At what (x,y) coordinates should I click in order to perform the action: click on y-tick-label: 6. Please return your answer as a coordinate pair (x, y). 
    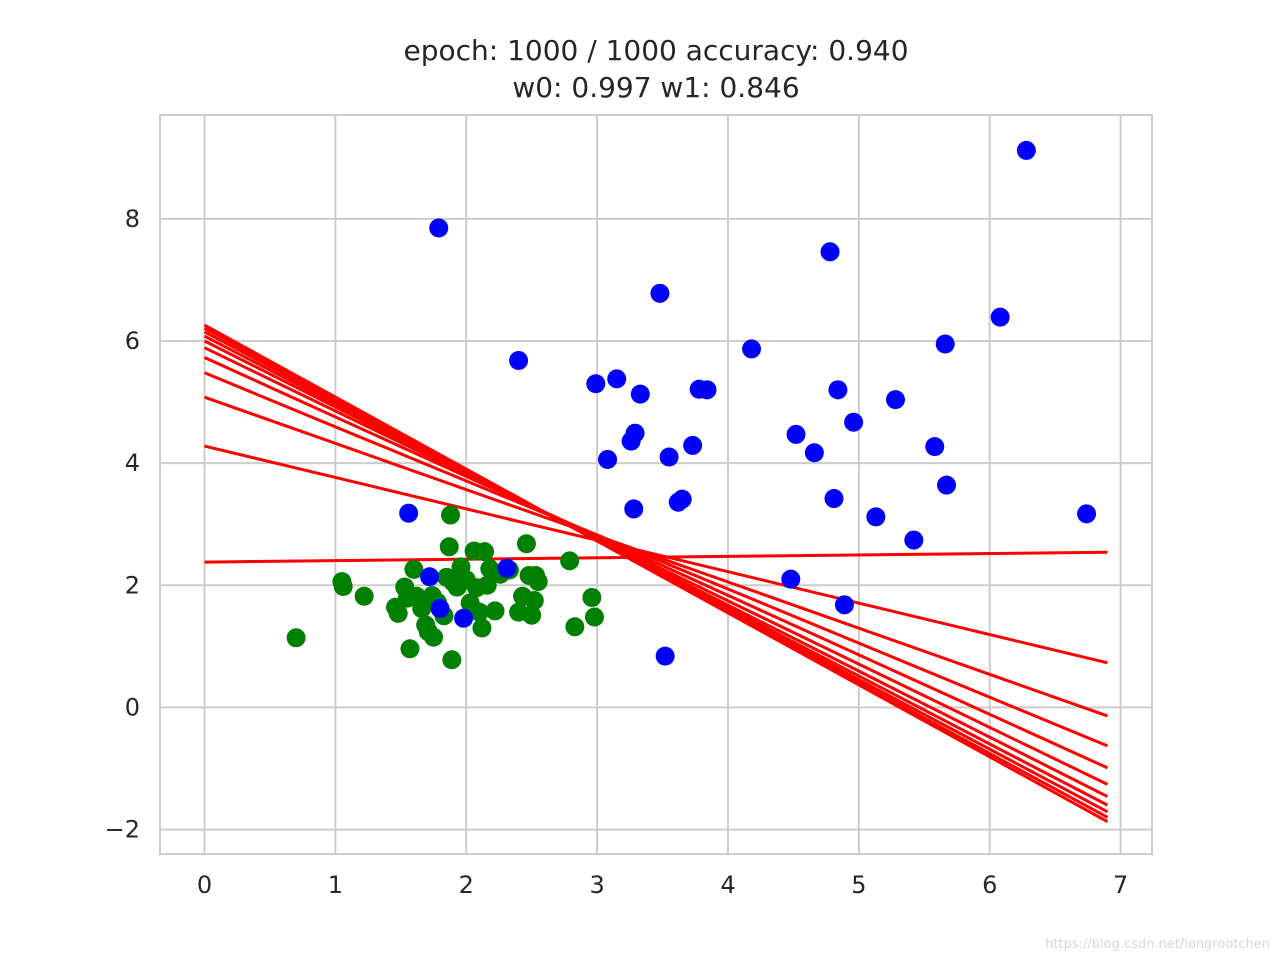
    Looking at the image, I should click on (132, 341).